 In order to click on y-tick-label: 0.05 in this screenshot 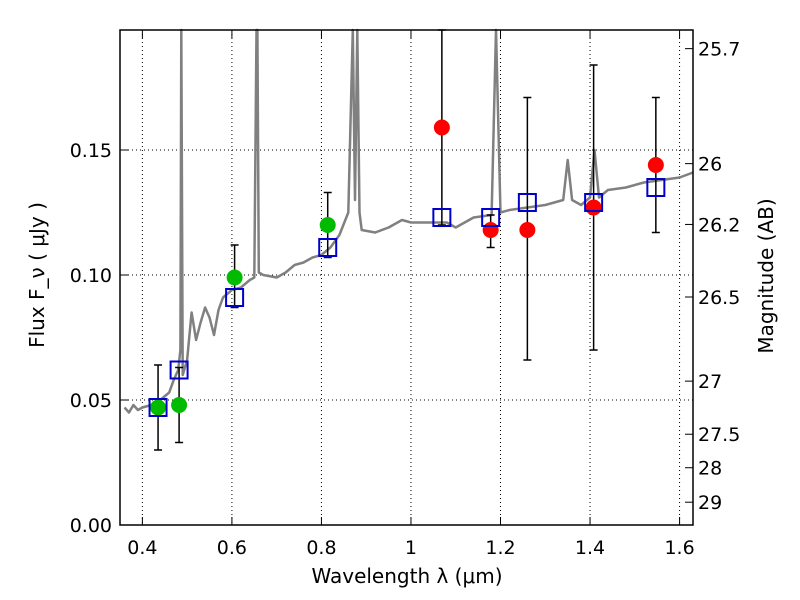, I will do `click(91, 401)`.